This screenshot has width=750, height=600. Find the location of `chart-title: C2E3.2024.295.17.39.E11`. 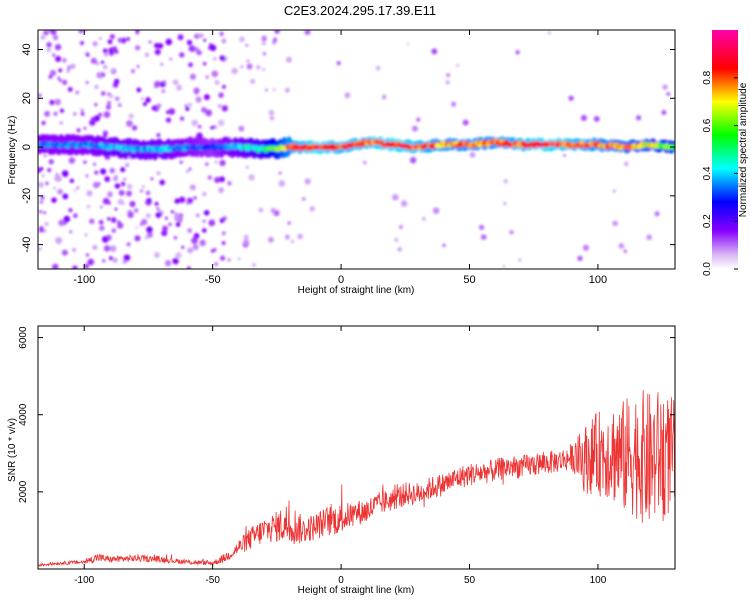

chart-title: C2E3.2024.295.17.39.E11 is located at coordinates (360, 10).